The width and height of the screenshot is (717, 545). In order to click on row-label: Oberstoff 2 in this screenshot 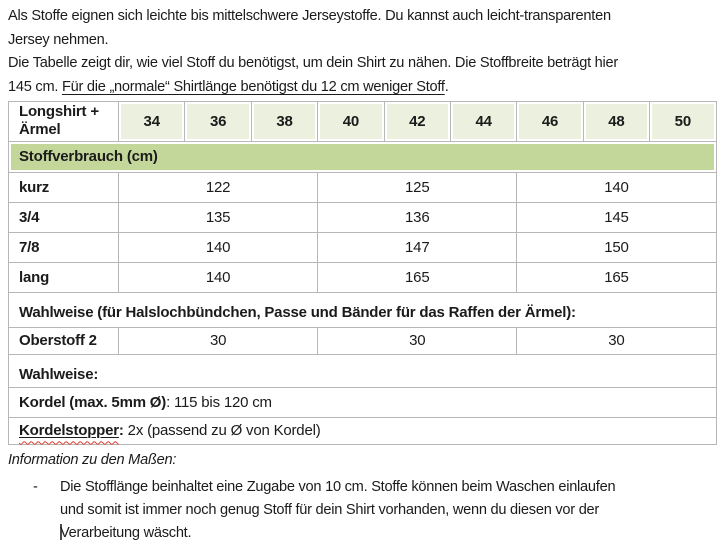, I will do `click(63, 340)`.